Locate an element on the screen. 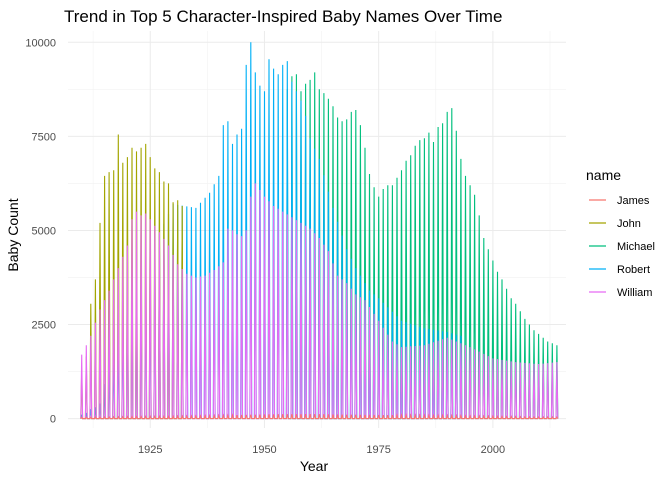 Image resolution: width=672 pixels, height=480 pixels. y-axis-title: Baby Count is located at coordinates (13, 234).